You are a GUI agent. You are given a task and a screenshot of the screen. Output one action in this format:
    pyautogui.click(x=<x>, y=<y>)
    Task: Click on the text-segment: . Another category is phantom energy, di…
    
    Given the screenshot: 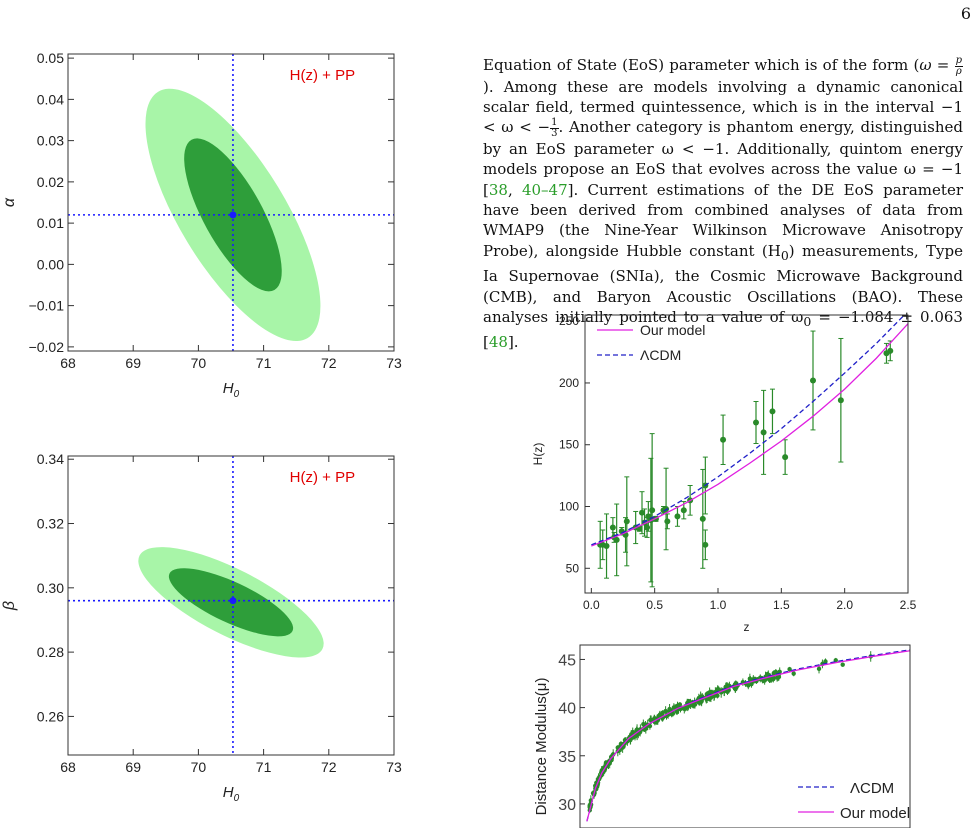 What is the action you would take?
    pyautogui.click(x=723, y=158)
    